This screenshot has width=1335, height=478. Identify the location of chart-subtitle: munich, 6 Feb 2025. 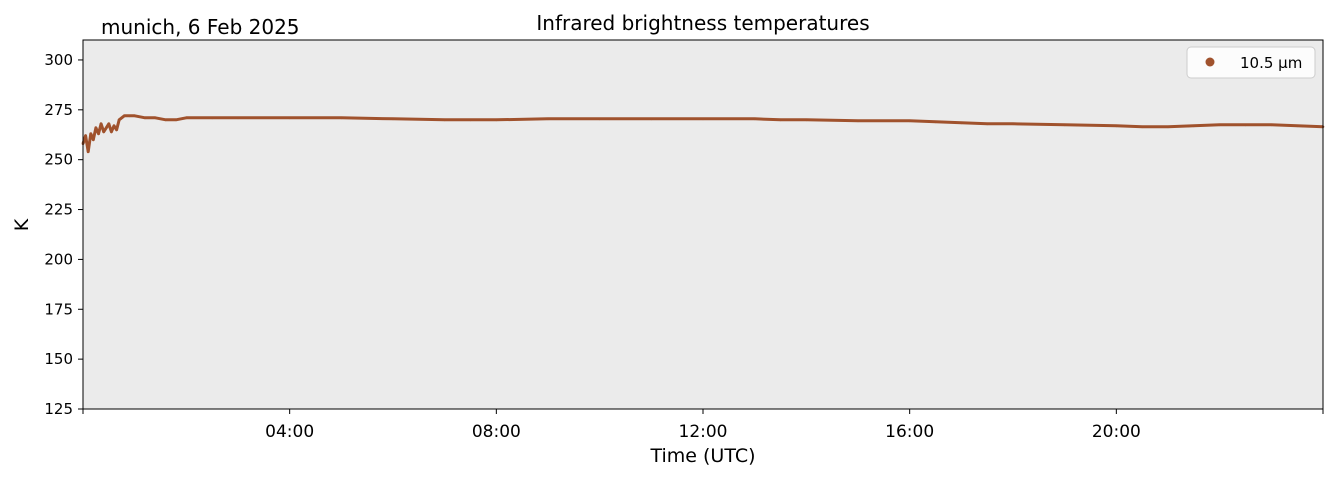
(200, 27).